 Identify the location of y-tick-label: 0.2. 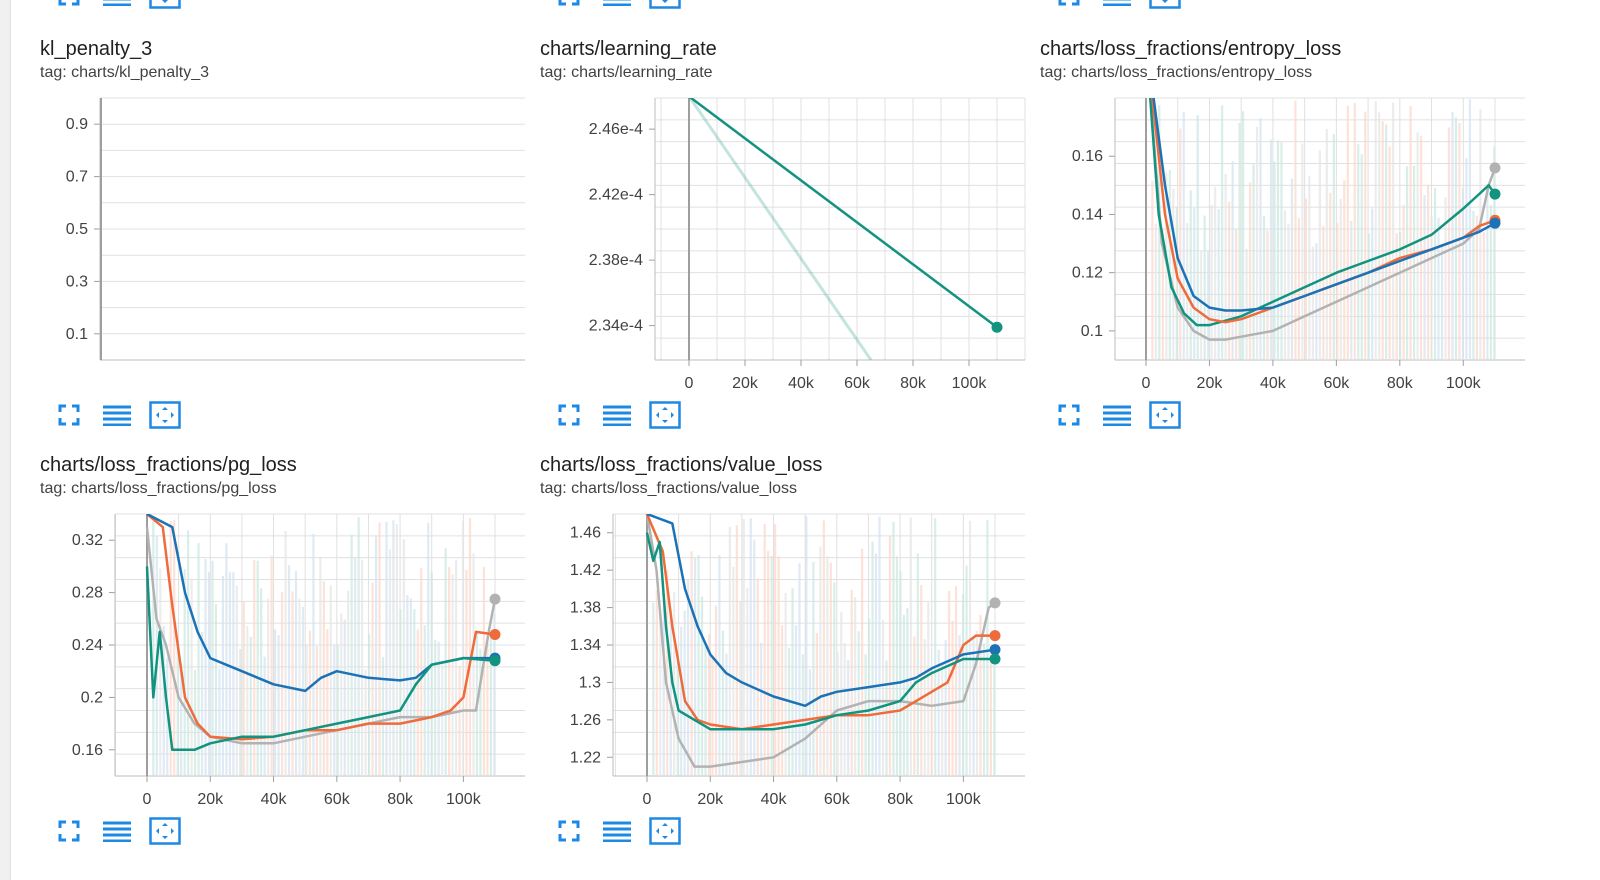
(92, 697).